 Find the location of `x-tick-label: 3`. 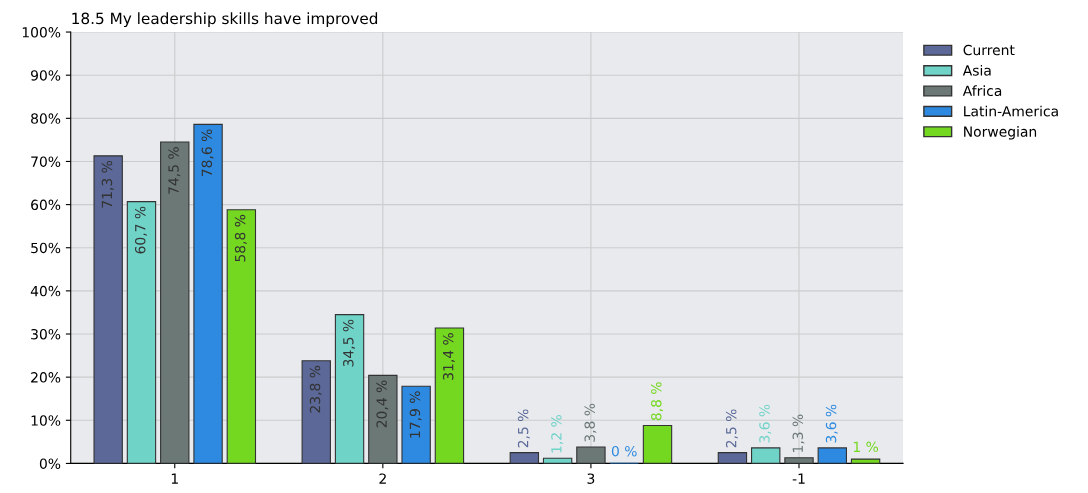

x-tick-label: 3 is located at coordinates (591, 478).